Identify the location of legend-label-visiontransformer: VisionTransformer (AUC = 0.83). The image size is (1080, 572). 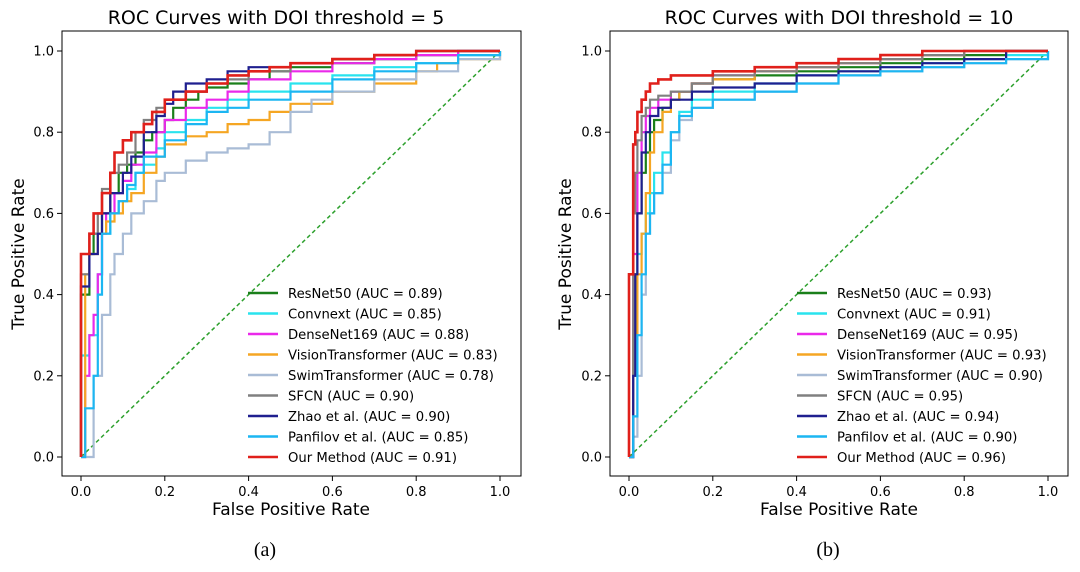
(393, 356).